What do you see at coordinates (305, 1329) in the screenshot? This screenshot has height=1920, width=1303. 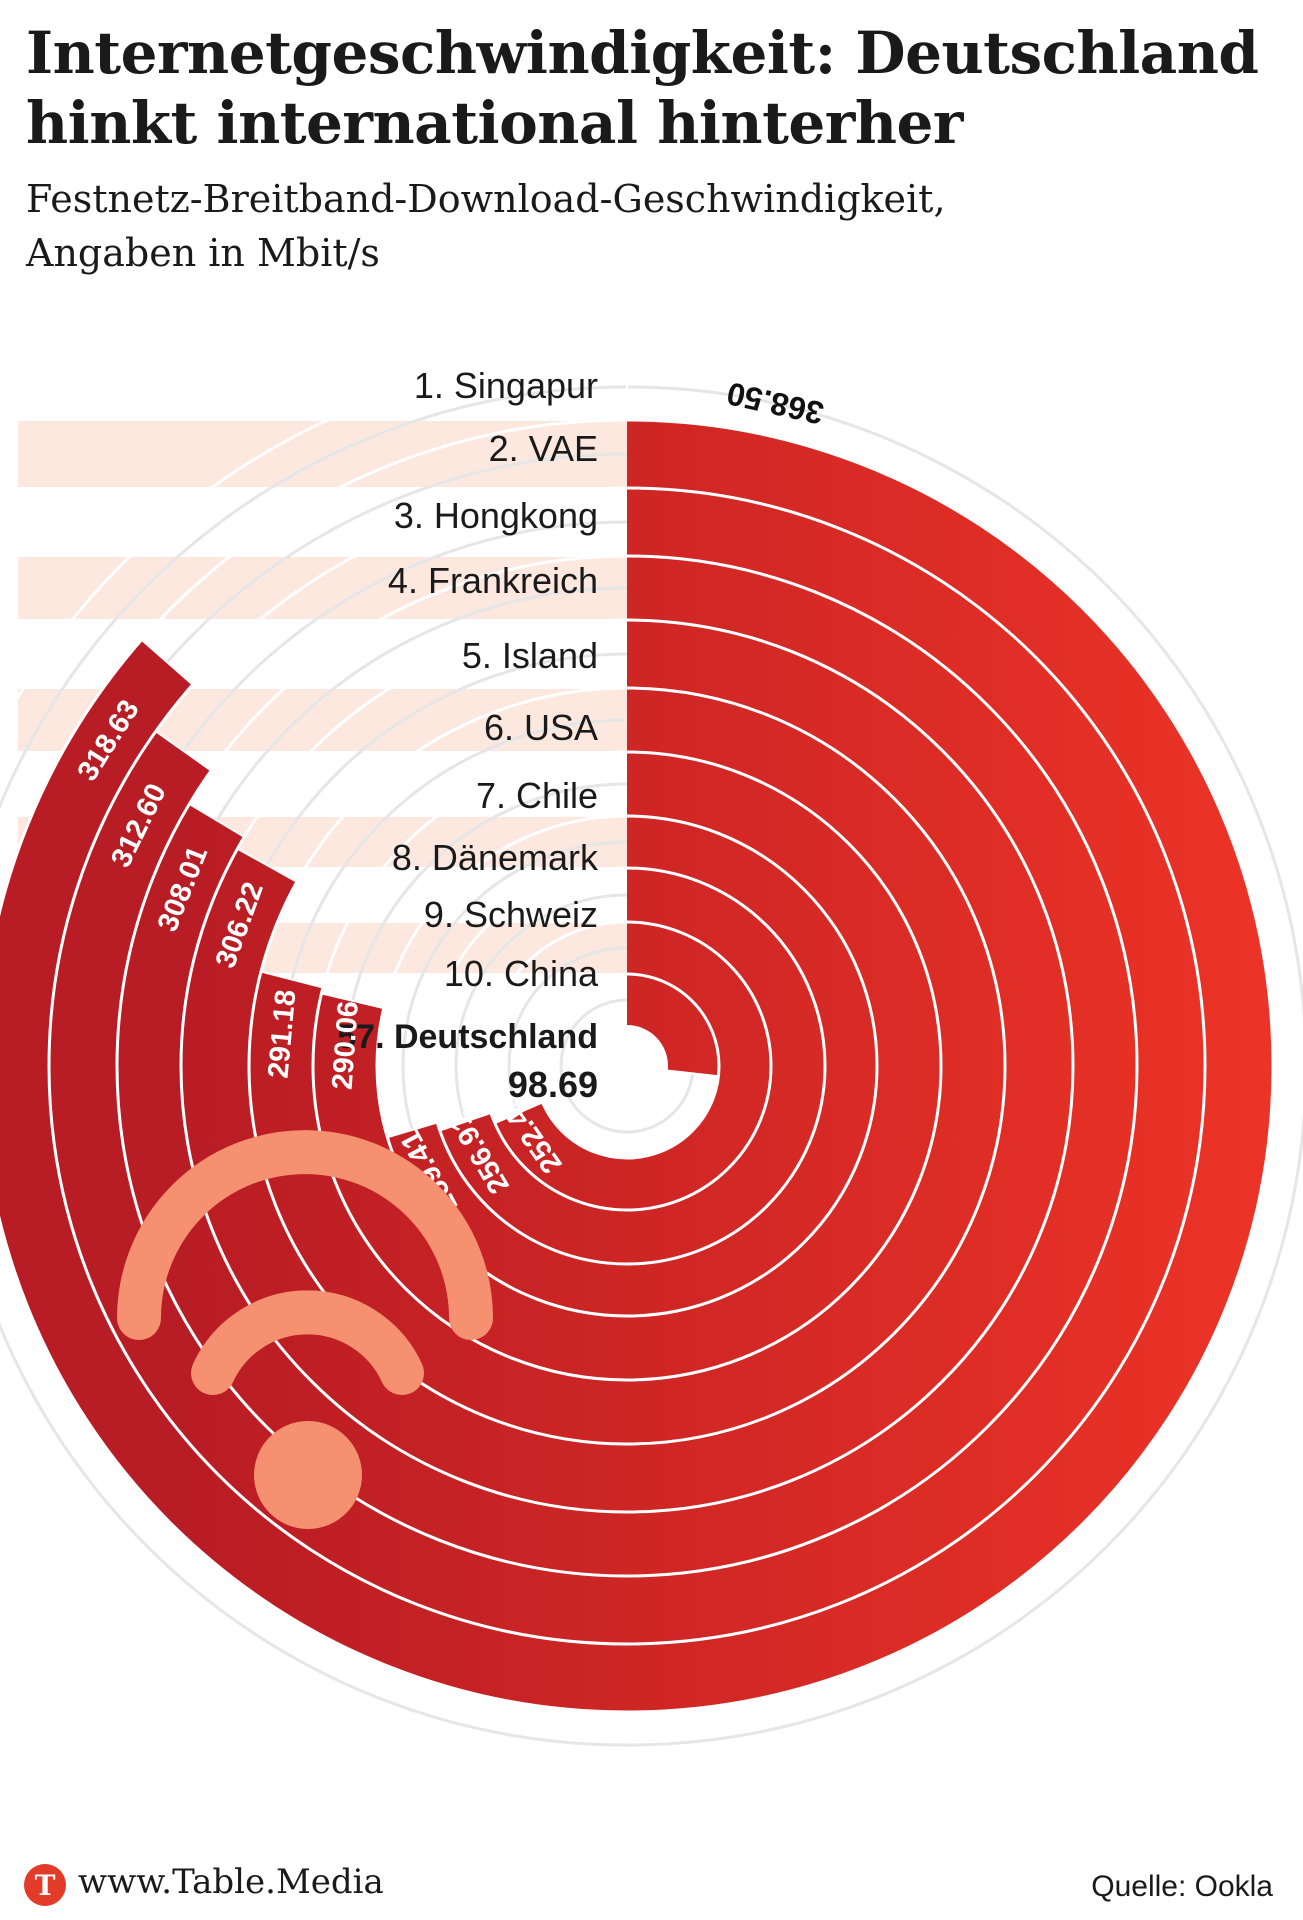 I see `wifi-icon` at bounding box center [305, 1329].